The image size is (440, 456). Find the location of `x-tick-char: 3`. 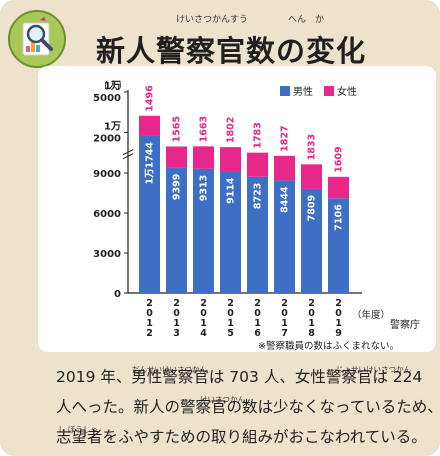

x-tick-char: 3 is located at coordinates (176, 333).